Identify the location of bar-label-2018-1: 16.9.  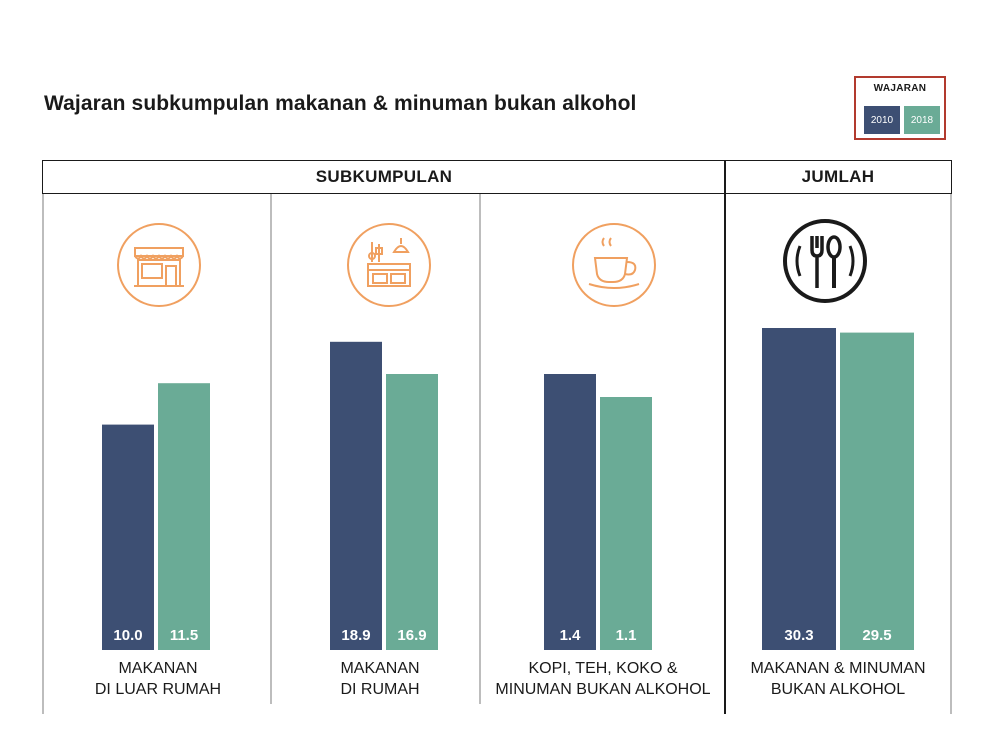
(411, 635).